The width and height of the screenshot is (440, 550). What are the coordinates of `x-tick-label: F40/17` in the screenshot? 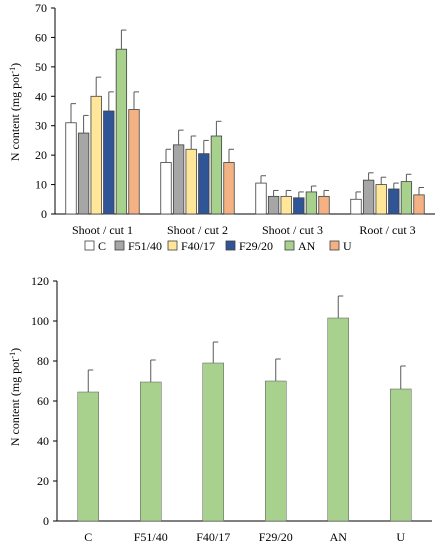 It's located at (213, 537).